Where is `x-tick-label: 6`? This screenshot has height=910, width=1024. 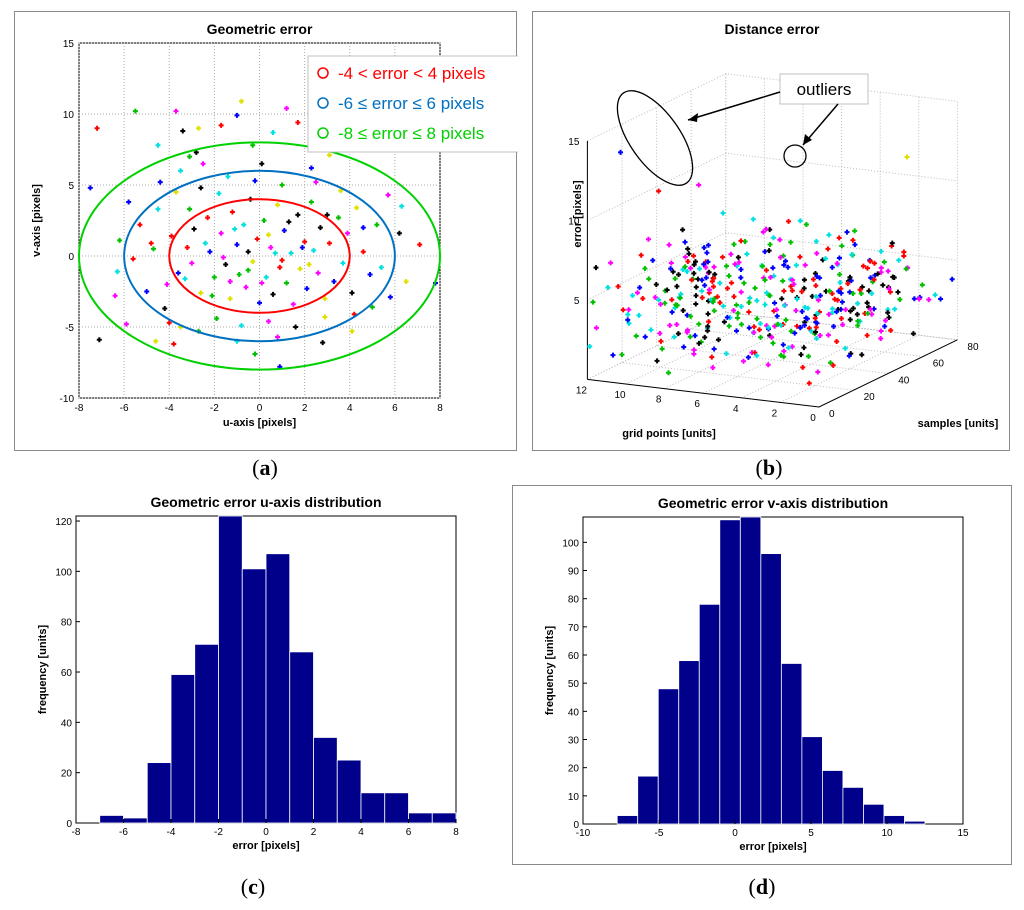 x-tick-label: 6 is located at coordinates (409, 832).